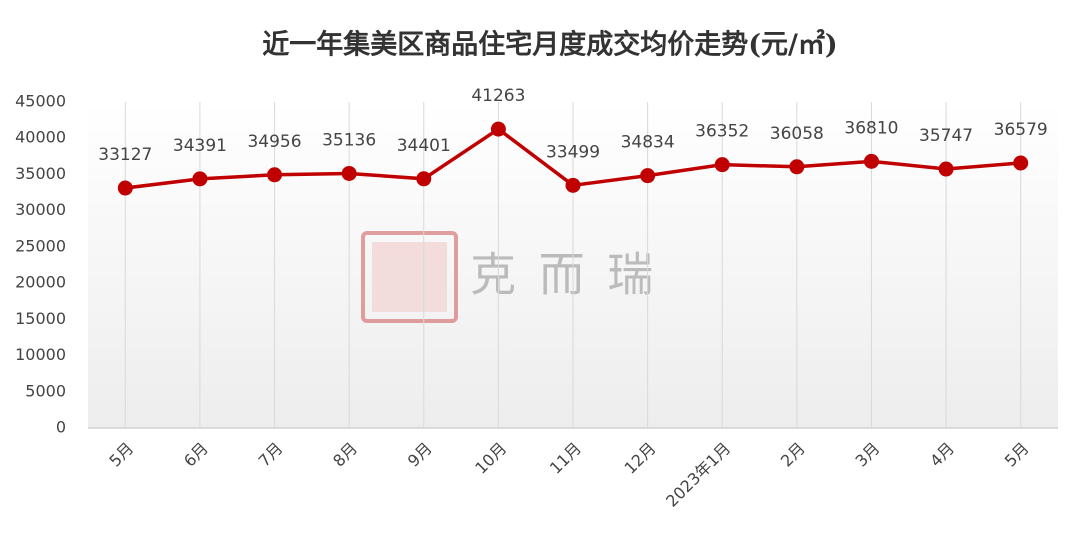 This screenshot has width=1080, height=534. What do you see at coordinates (871, 128) in the screenshot?
I see `value-label: 36810` at bounding box center [871, 128].